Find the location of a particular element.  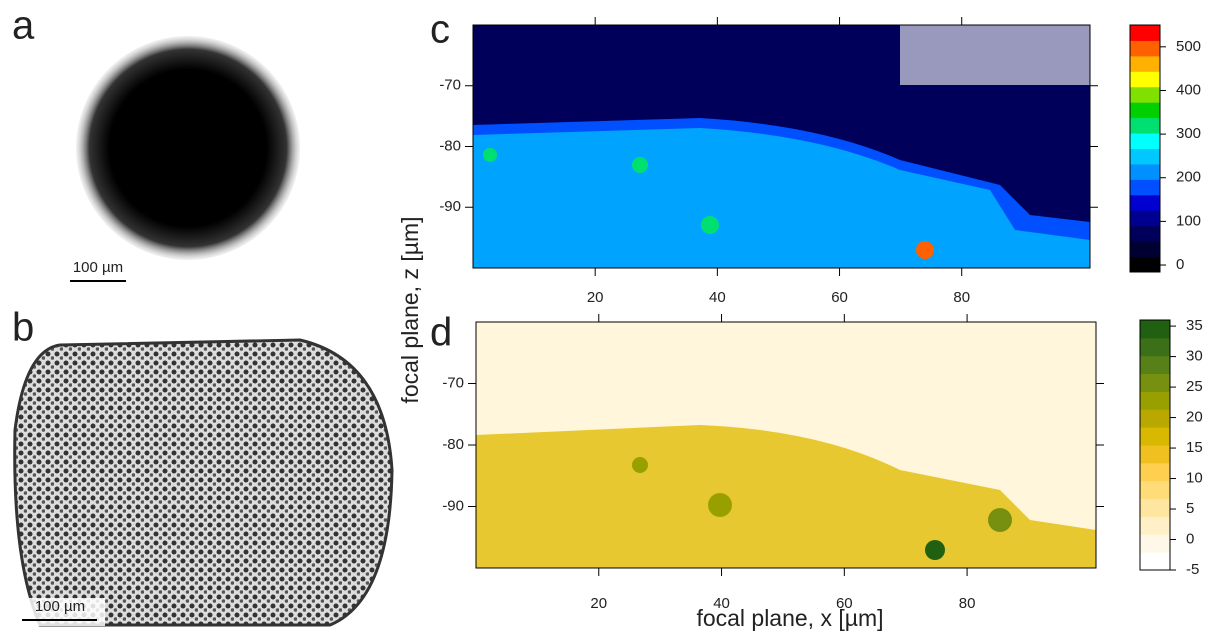

colorbar-tick-label: 400 is located at coordinates (1188, 89).